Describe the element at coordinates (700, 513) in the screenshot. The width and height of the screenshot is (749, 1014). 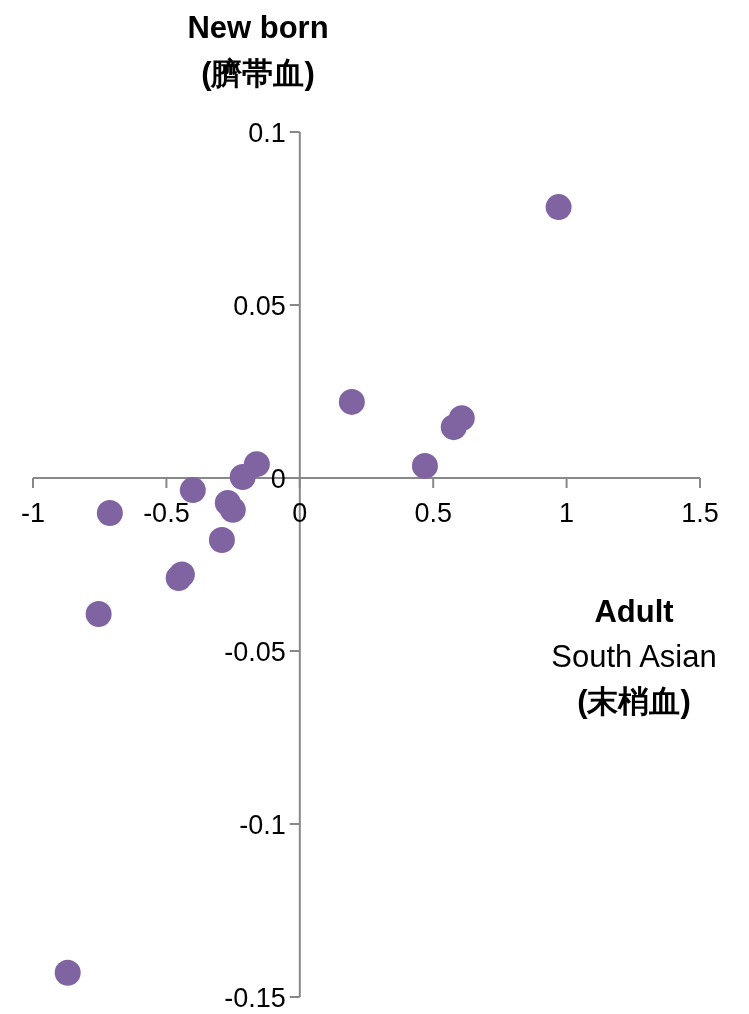
I see `x-tick-label: 1.5` at that location.